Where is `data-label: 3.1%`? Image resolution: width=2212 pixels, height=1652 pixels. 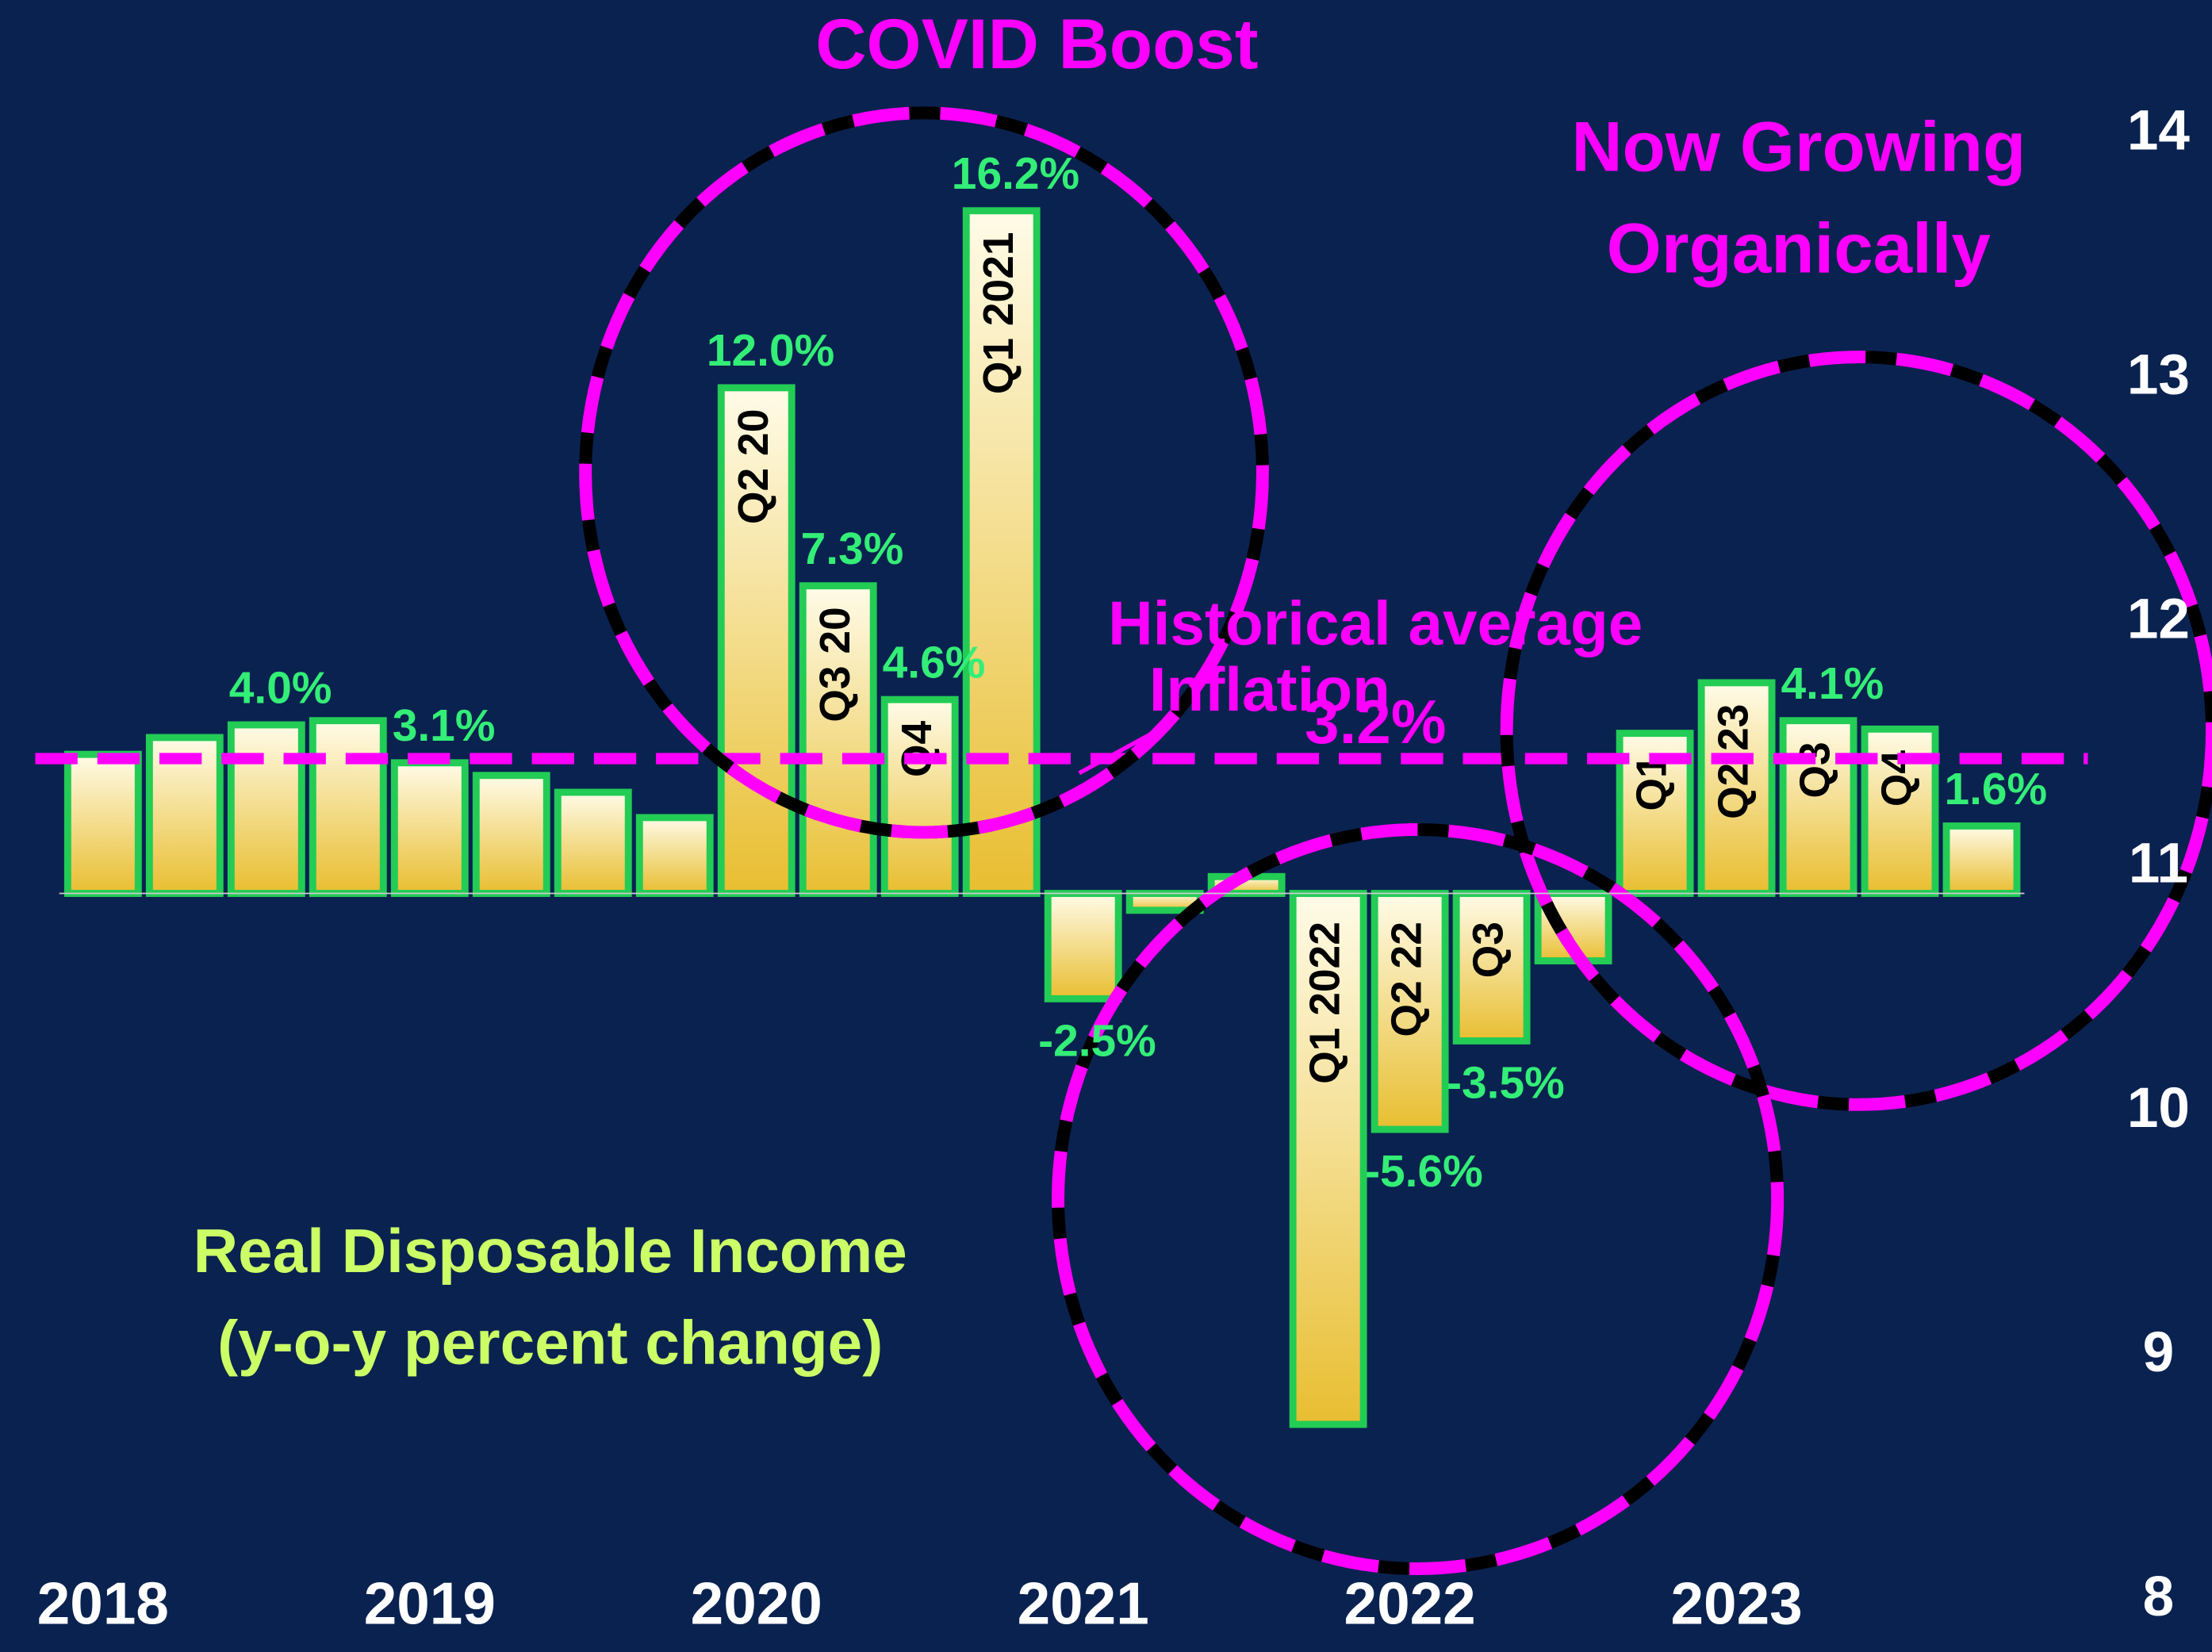 data-label: 3.1% is located at coordinates (444, 725).